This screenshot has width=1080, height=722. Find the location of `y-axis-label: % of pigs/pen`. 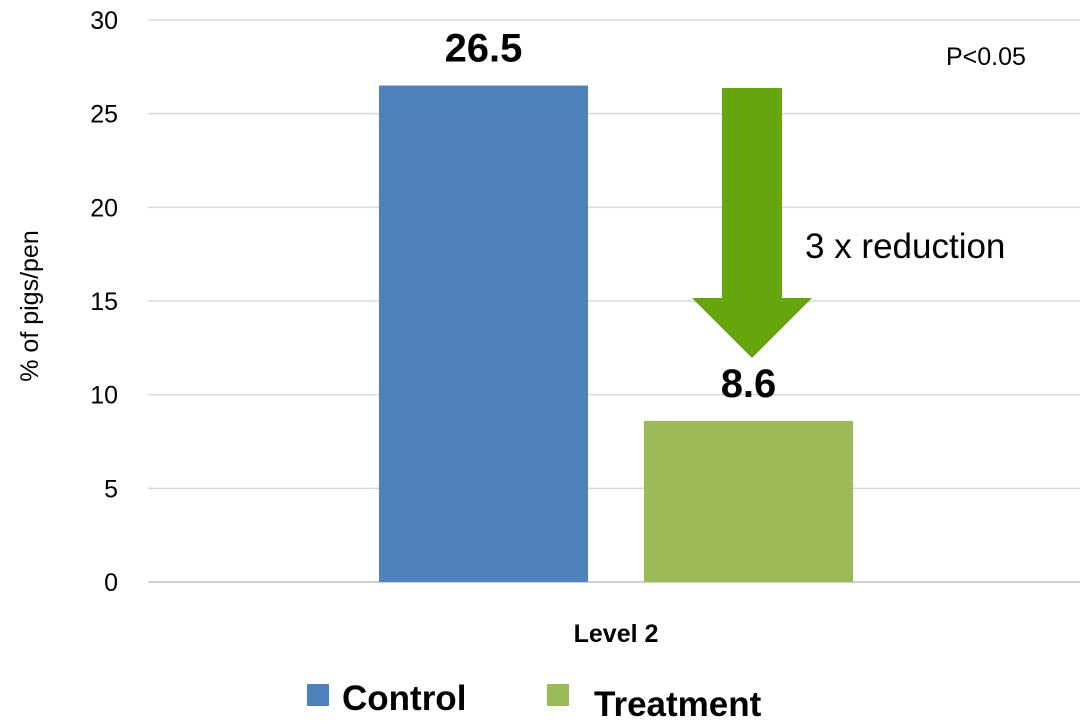

y-axis-label: % of pigs/pen is located at coordinates (30, 306).